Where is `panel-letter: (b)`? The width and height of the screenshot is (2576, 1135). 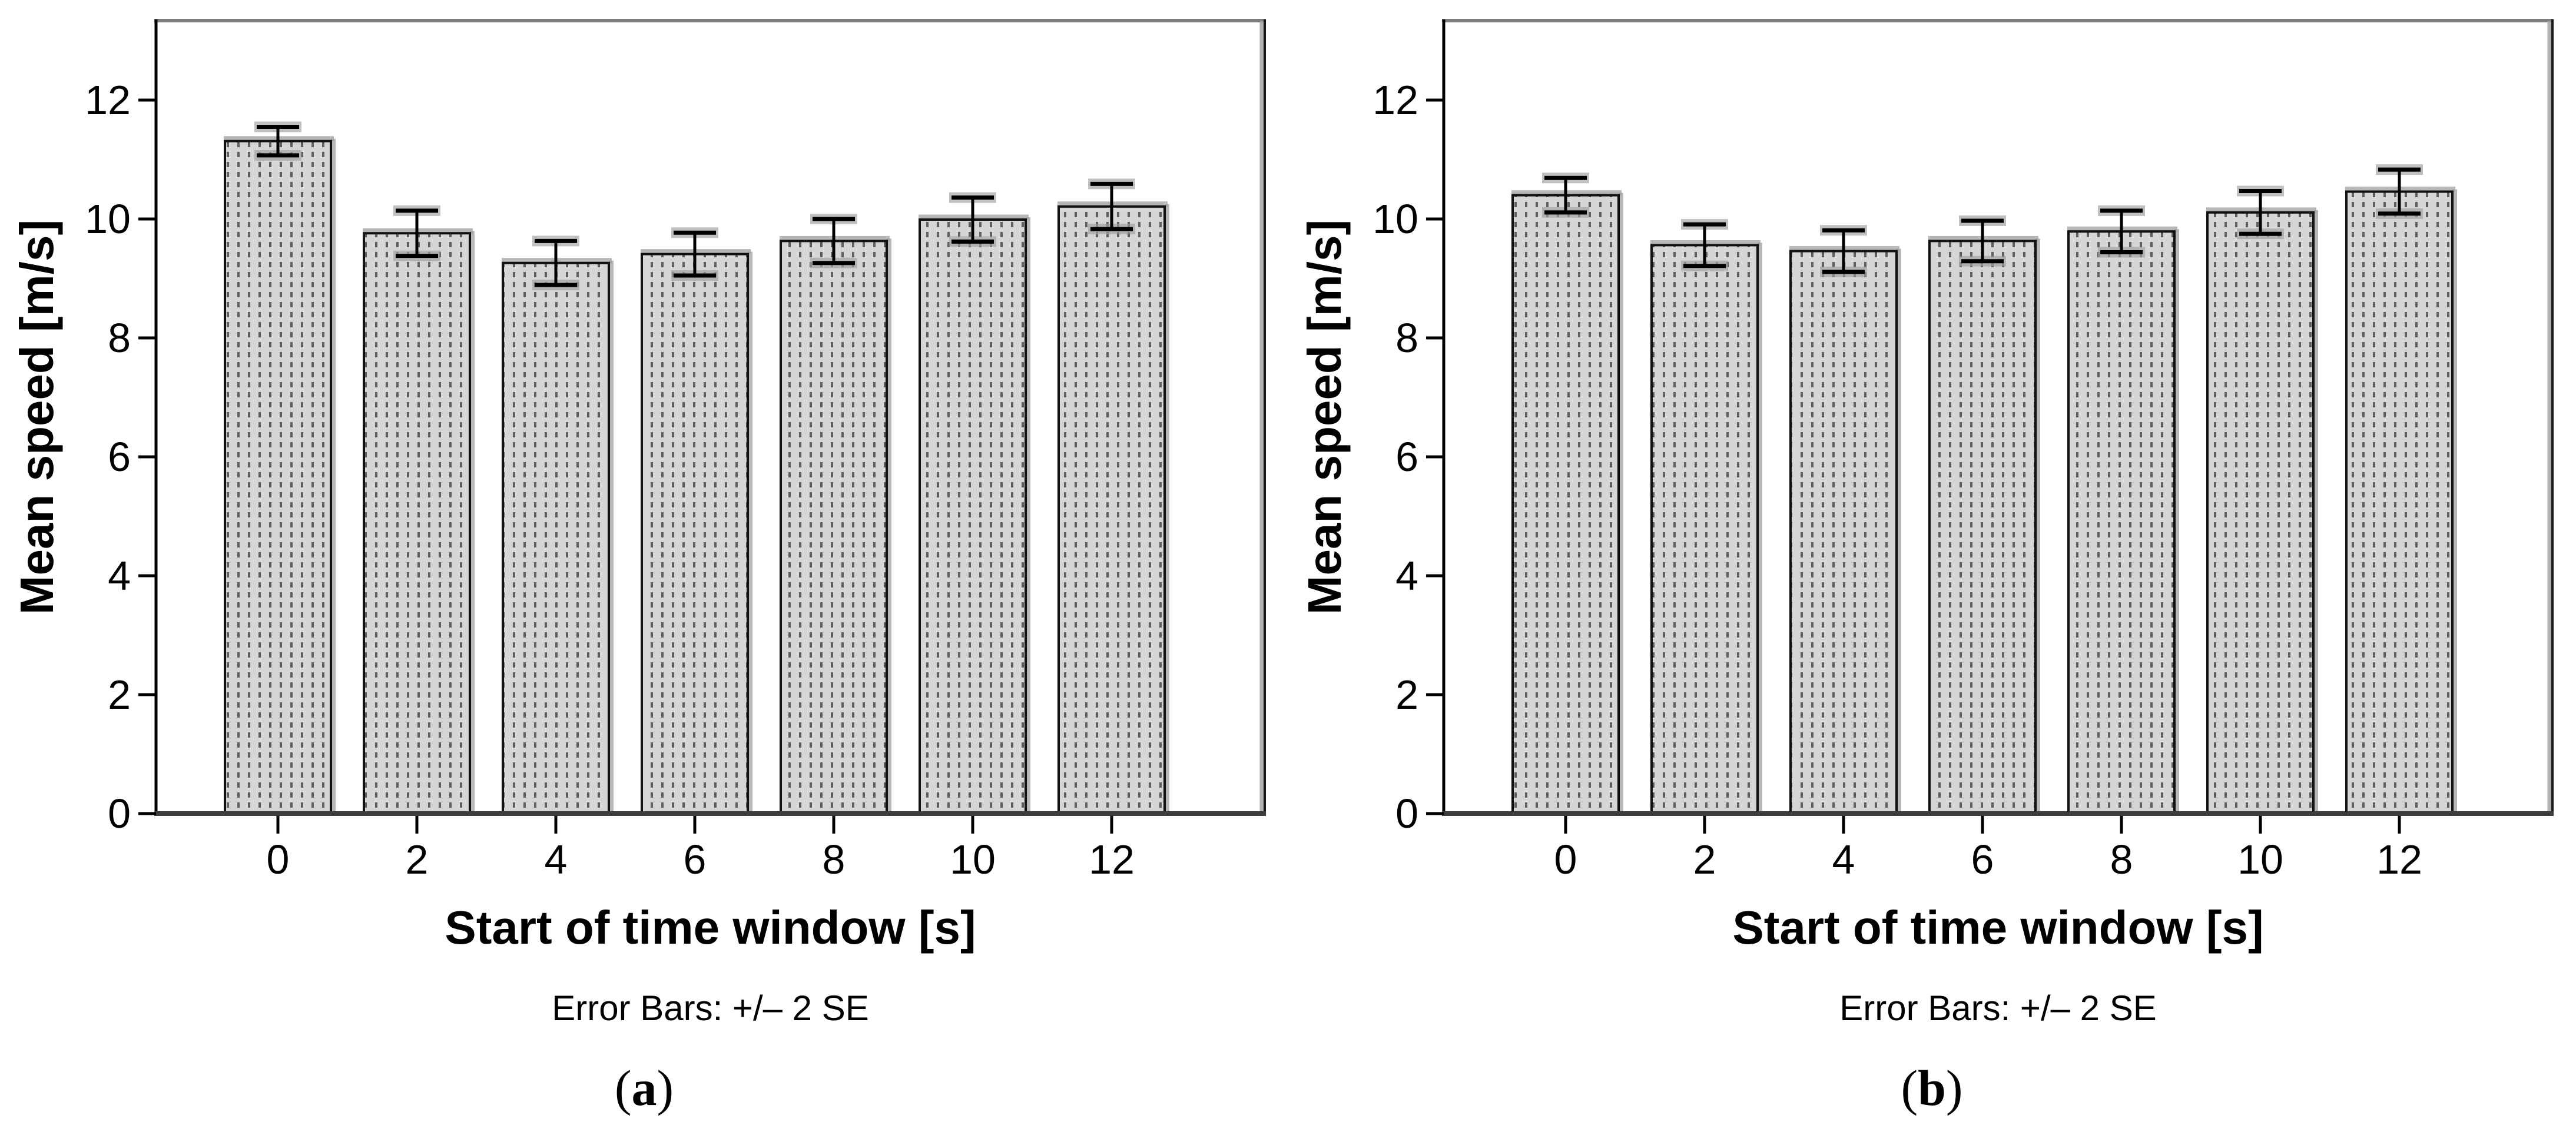 panel-letter: (b) is located at coordinates (1931, 1088).